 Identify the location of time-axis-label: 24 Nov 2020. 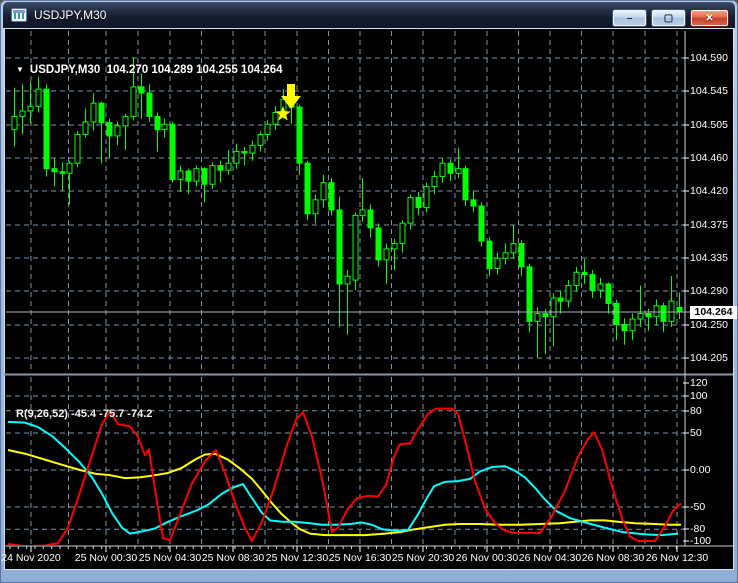
(31, 558).